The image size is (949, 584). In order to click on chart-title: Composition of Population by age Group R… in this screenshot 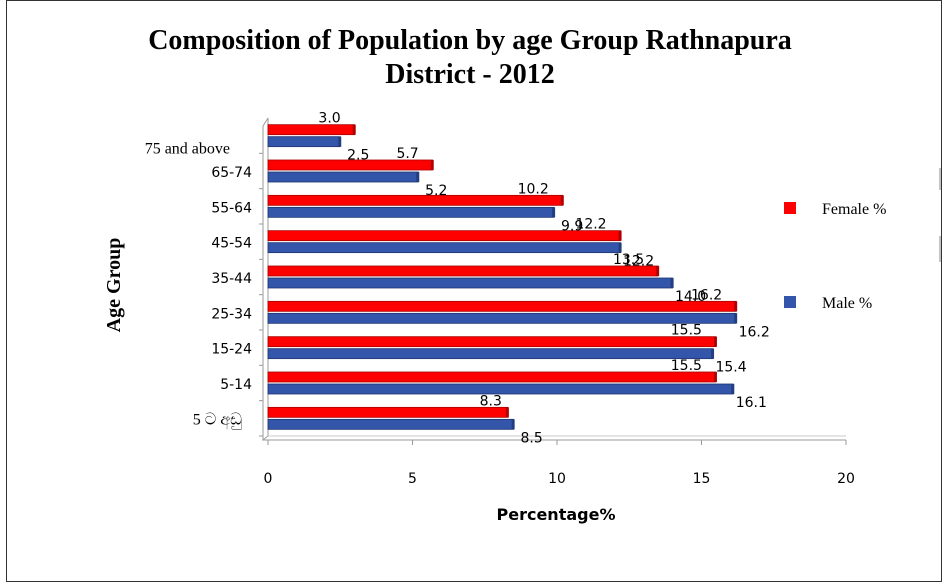, I will do `click(470, 58)`.